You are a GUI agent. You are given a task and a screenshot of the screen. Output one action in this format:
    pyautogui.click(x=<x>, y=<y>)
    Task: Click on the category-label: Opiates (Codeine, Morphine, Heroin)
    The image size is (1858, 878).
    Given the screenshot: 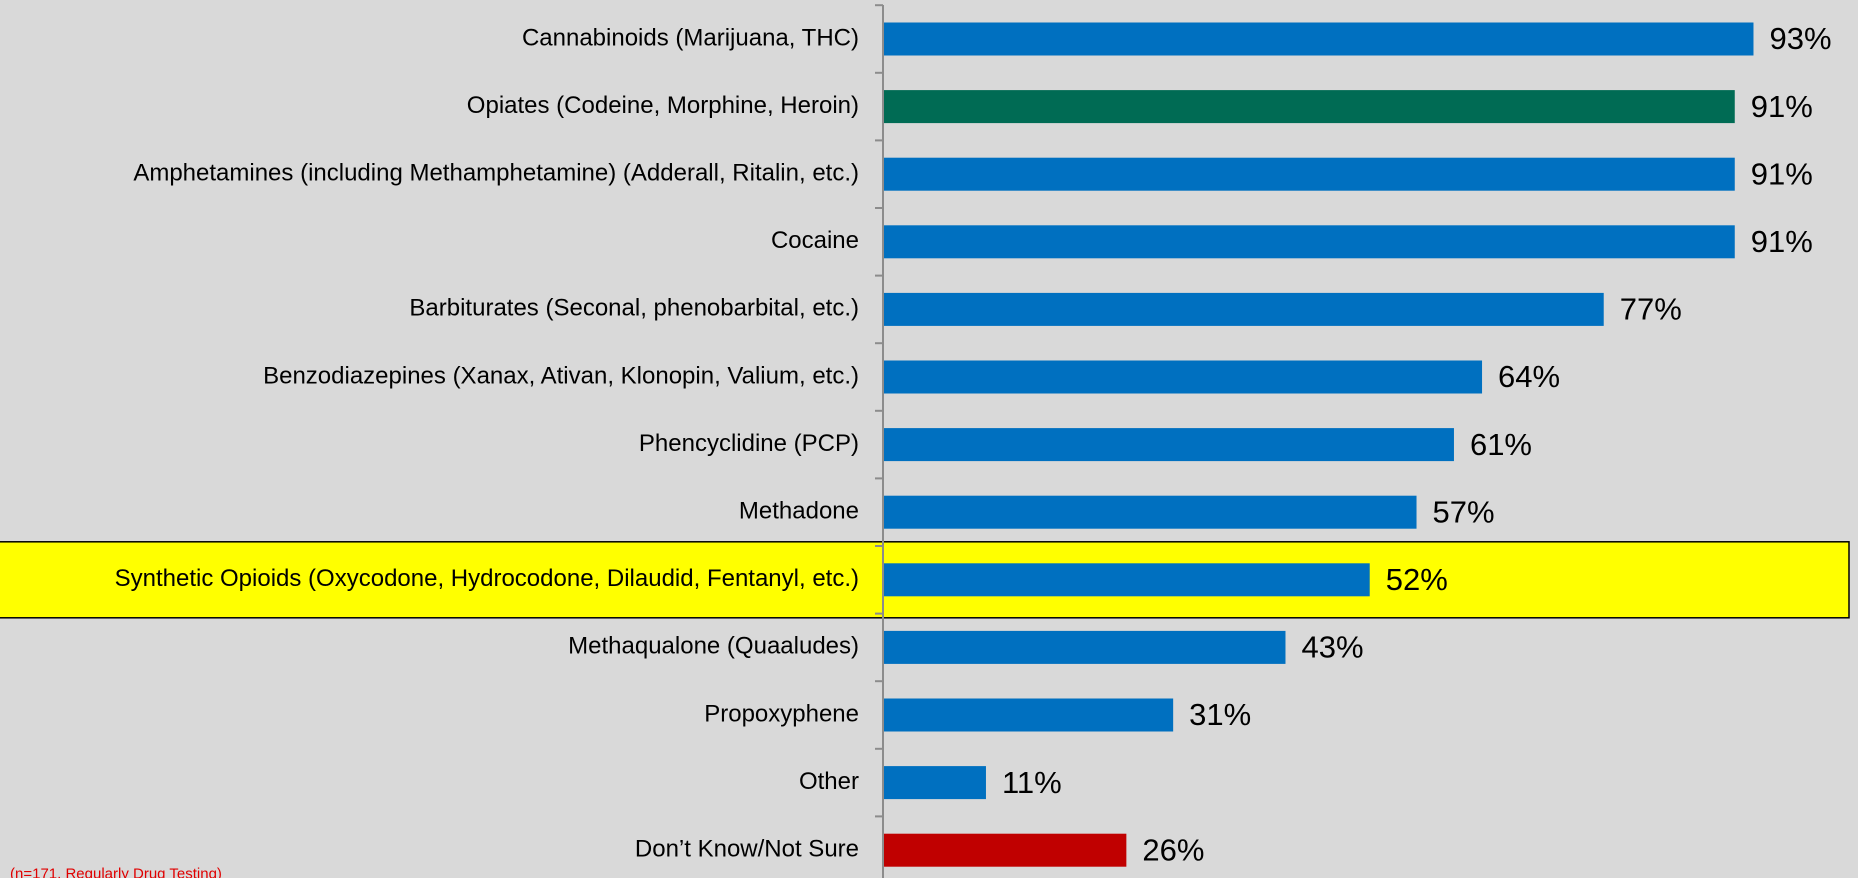 What is the action you would take?
    pyautogui.click(x=663, y=105)
    